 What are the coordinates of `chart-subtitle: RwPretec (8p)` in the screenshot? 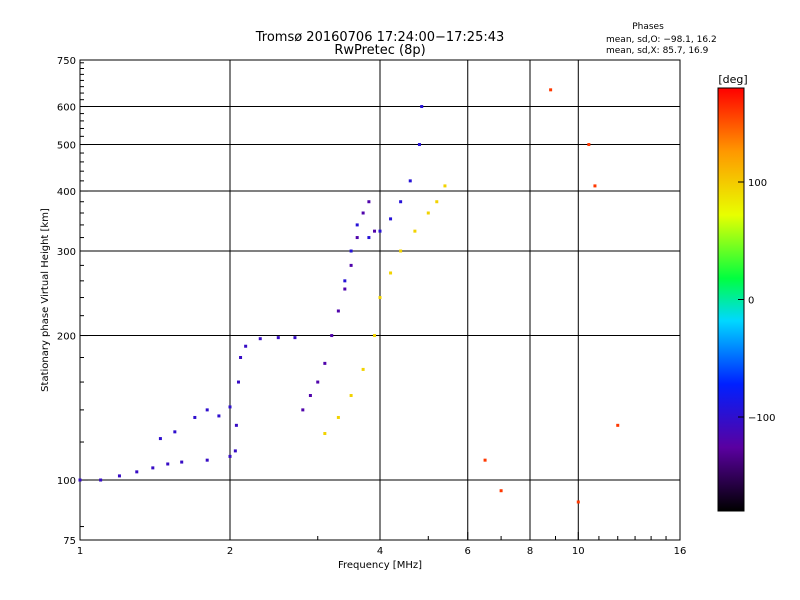 It's located at (379, 50).